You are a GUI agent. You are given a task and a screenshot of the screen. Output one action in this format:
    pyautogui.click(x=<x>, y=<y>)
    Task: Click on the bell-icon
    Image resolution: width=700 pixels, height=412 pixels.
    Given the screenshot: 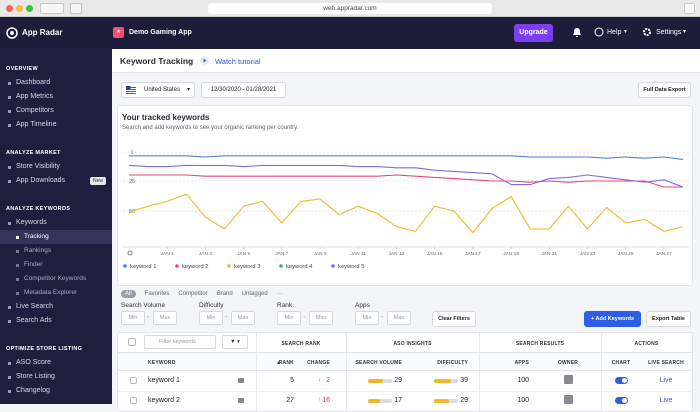 What is the action you would take?
    pyautogui.click(x=577, y=32)
    